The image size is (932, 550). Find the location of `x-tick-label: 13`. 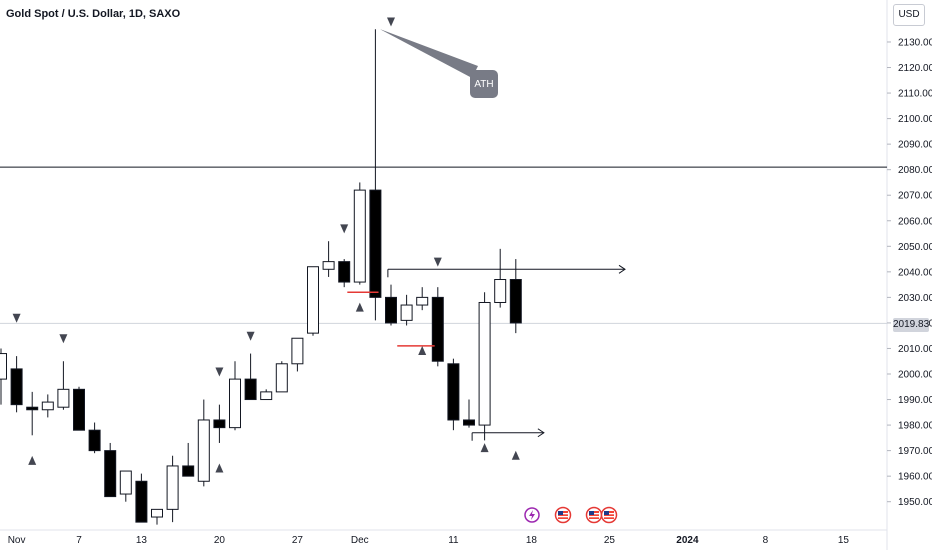

x-tick-label: 13 is located at coordinates (142, 540).